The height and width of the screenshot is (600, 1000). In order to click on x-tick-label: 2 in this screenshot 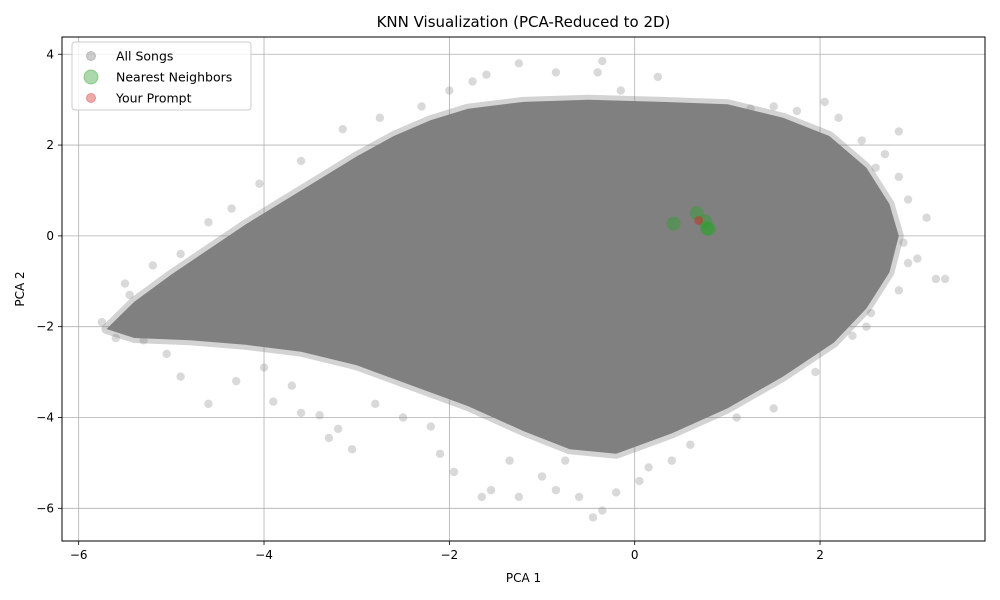, I will do `click(820, 555)`.